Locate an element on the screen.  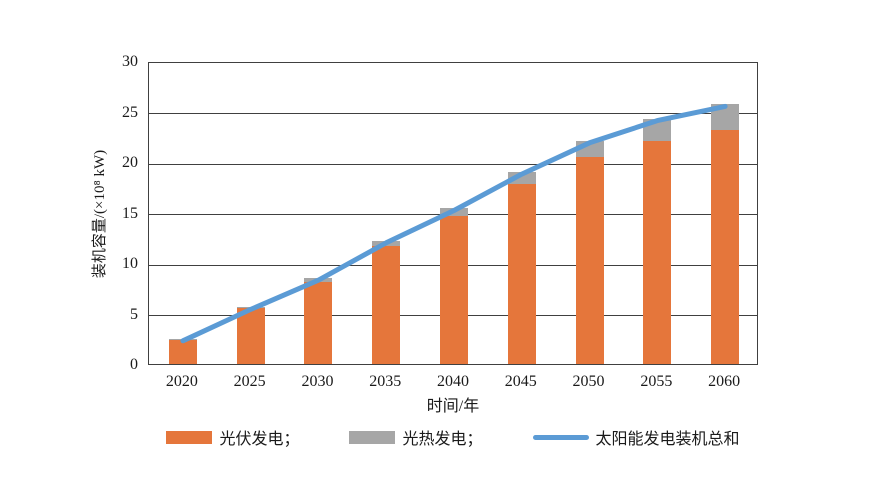
y-tick-label-15: 15 is located at coordinates (130, 213).